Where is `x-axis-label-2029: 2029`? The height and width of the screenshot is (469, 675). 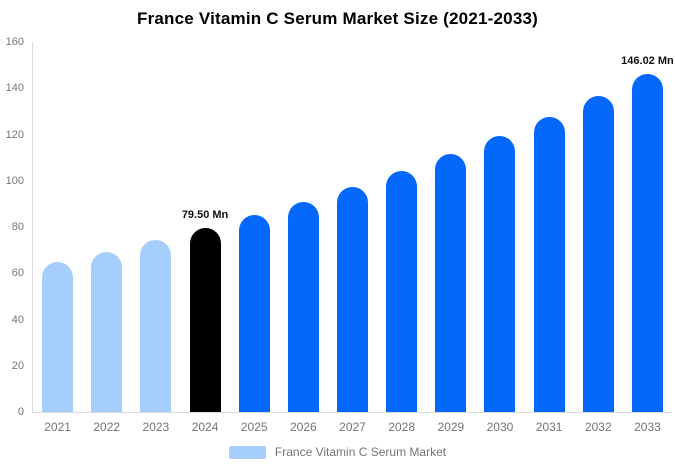 x-axis-label-2029: 2029 is located at coordinates (451, 427).